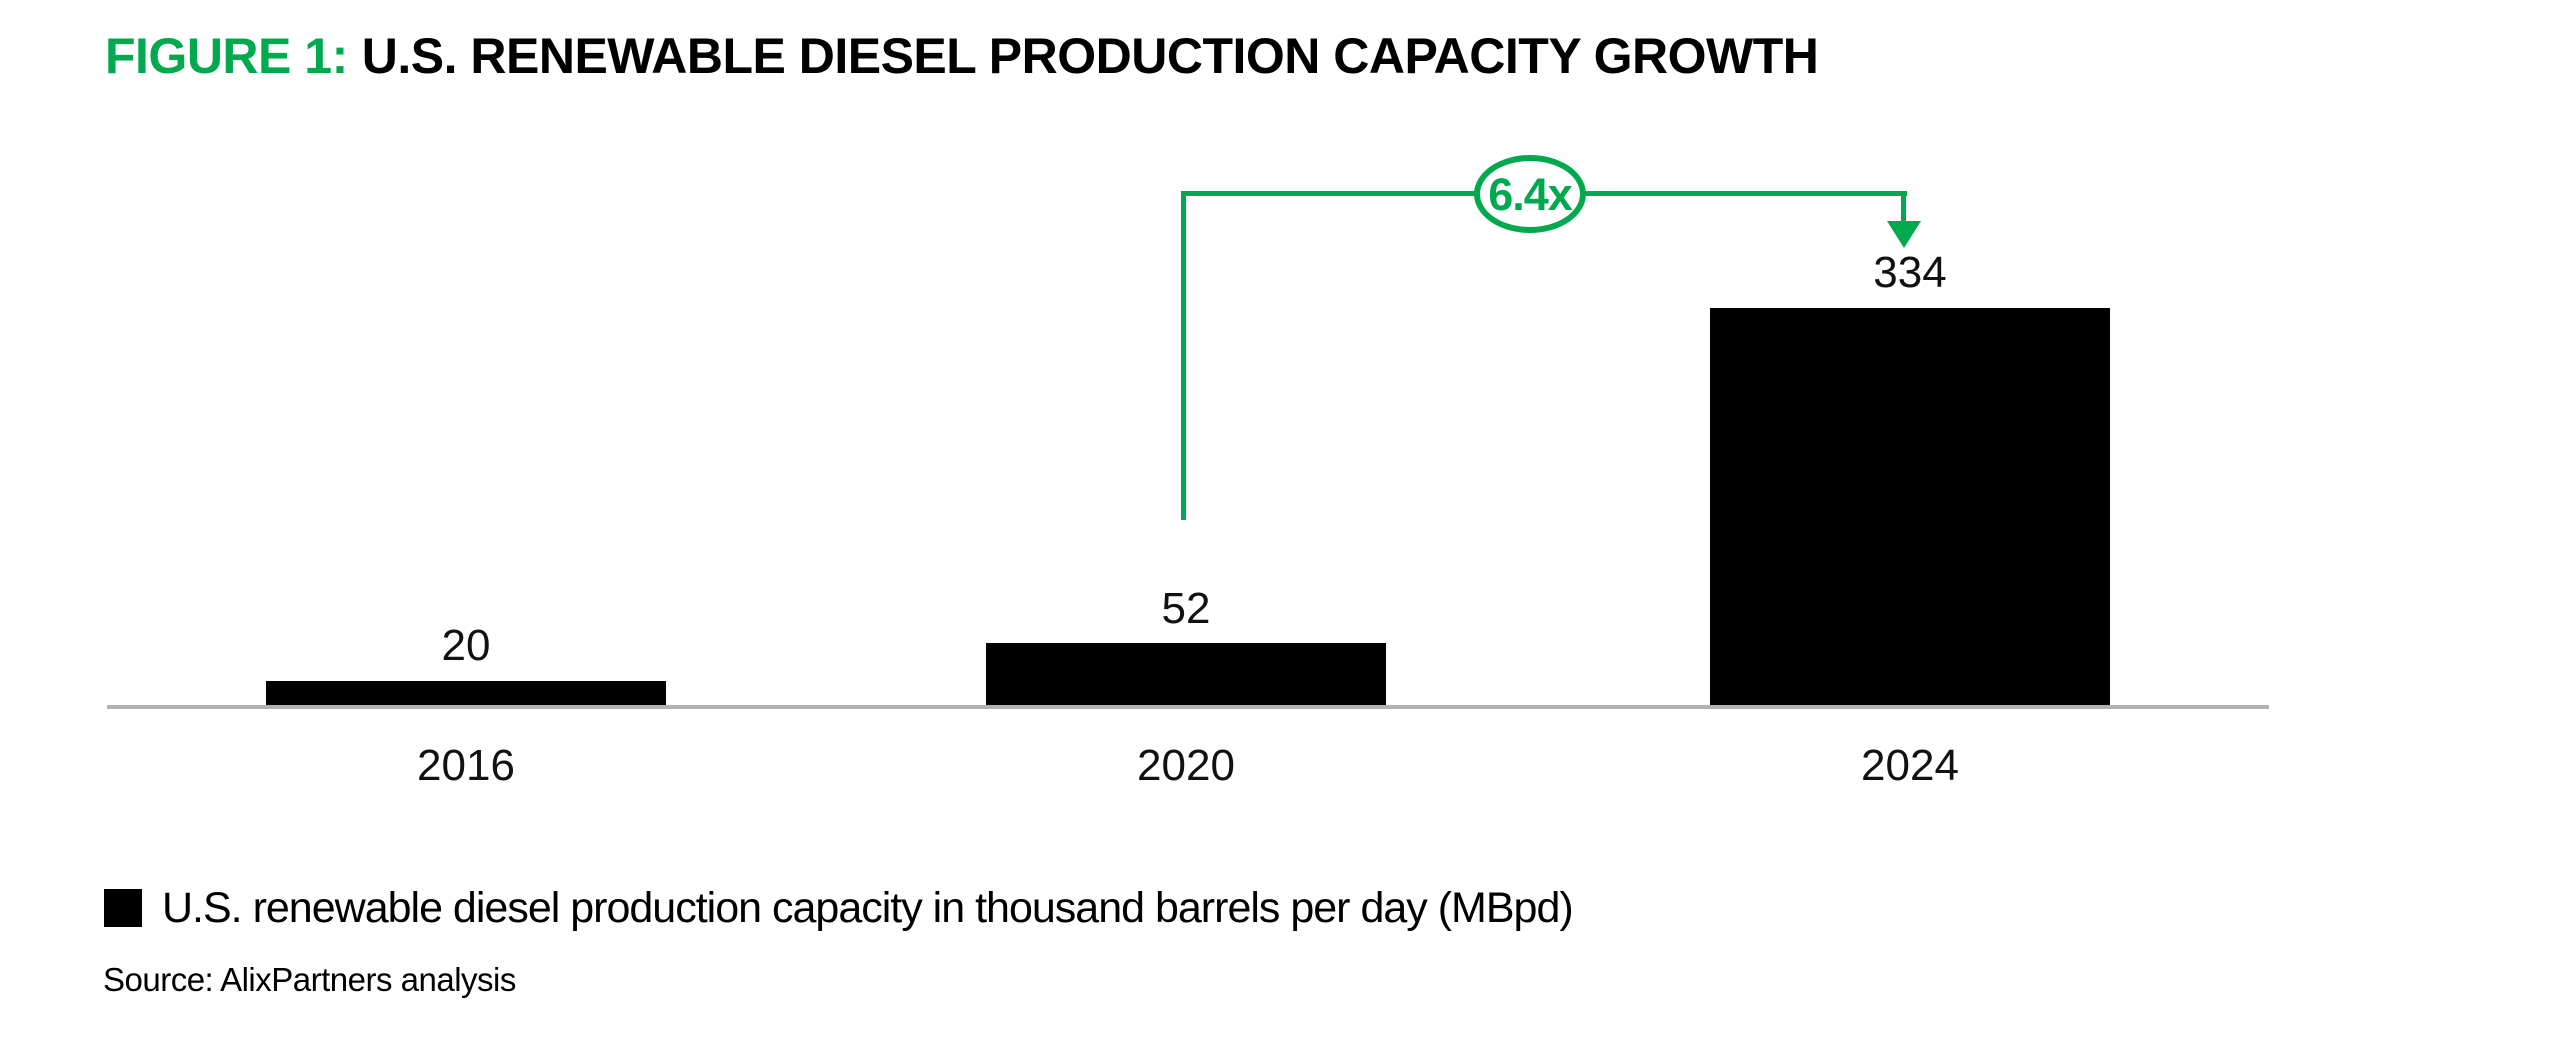 The image size is (2550, 1055). Describe the element at coordinates (466, 645) in the screenshot. I see `value-label-2016: 20` at that location.